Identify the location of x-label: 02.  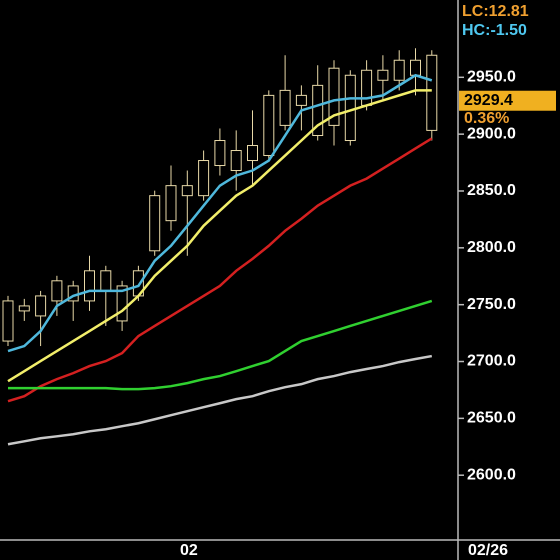
(189, 550).